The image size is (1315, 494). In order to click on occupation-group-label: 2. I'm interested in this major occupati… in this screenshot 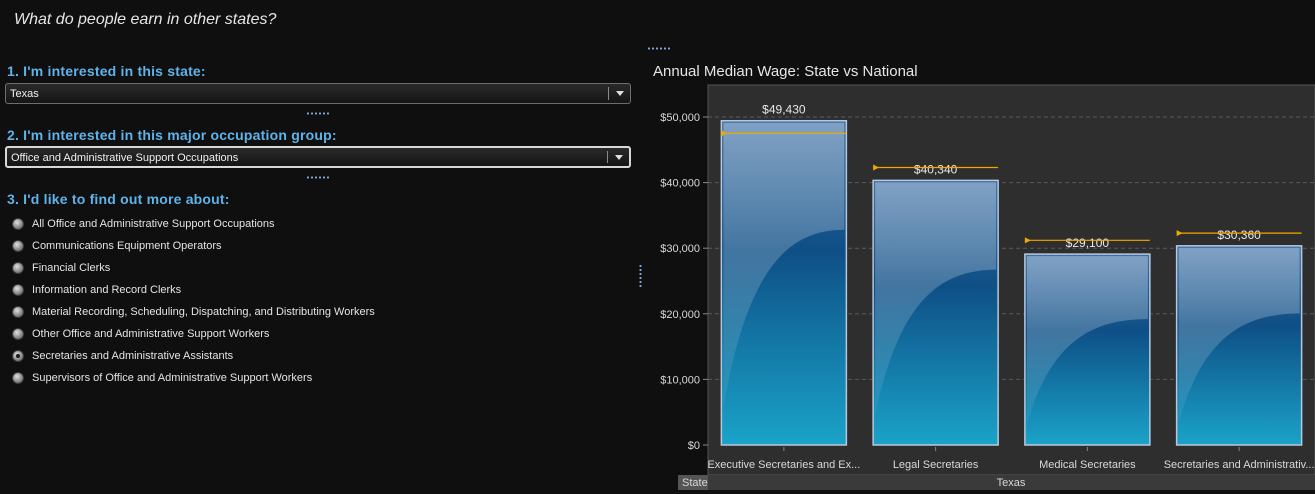, I will do `click(172, 135)`.